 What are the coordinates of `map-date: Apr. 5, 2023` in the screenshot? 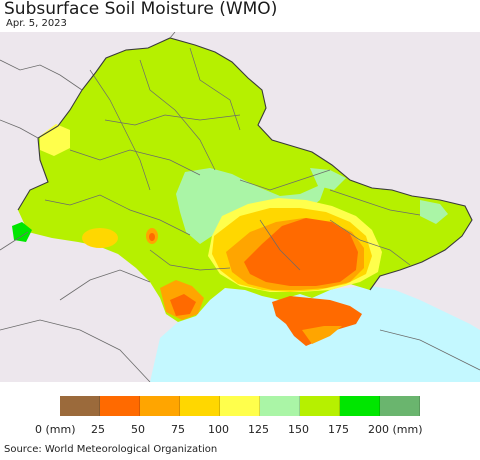 It's located at (36, 23).